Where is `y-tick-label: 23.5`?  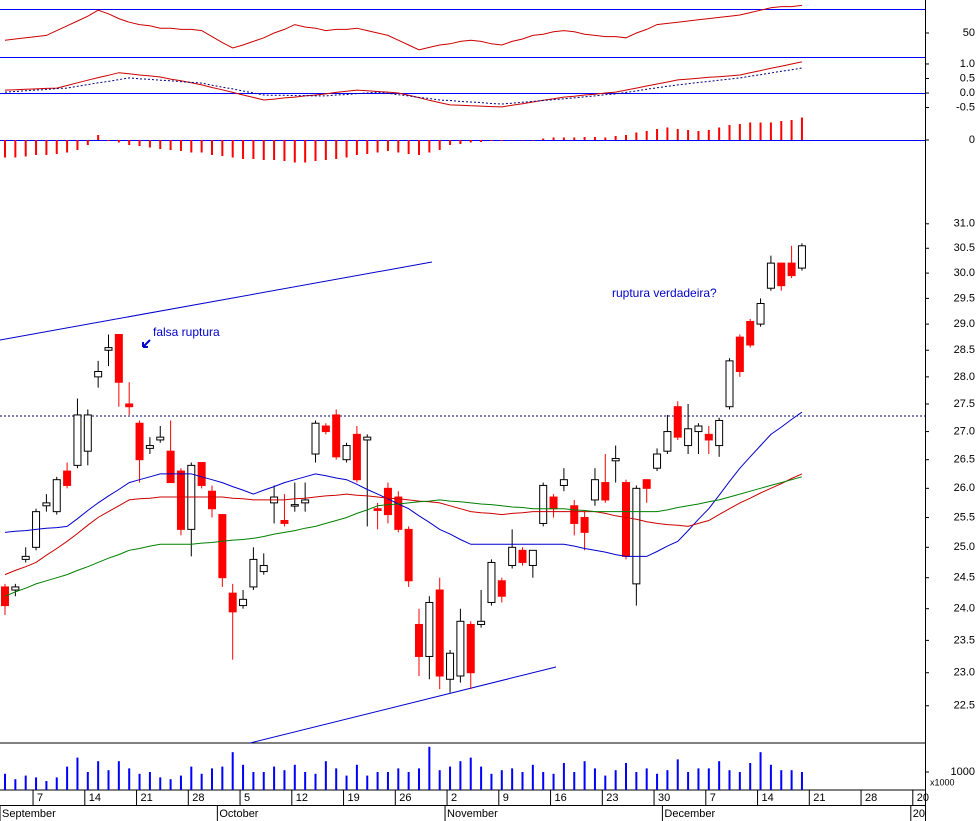 y-tick-label: 23.5 is located at coordinates (964, 640).